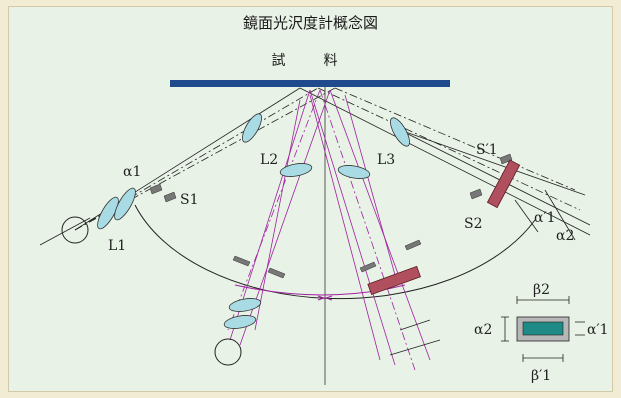  What do you see at coordinates (132, 172) in the screenshot?
I see `label-alpha1: α1` at bounding box center [132, 172].